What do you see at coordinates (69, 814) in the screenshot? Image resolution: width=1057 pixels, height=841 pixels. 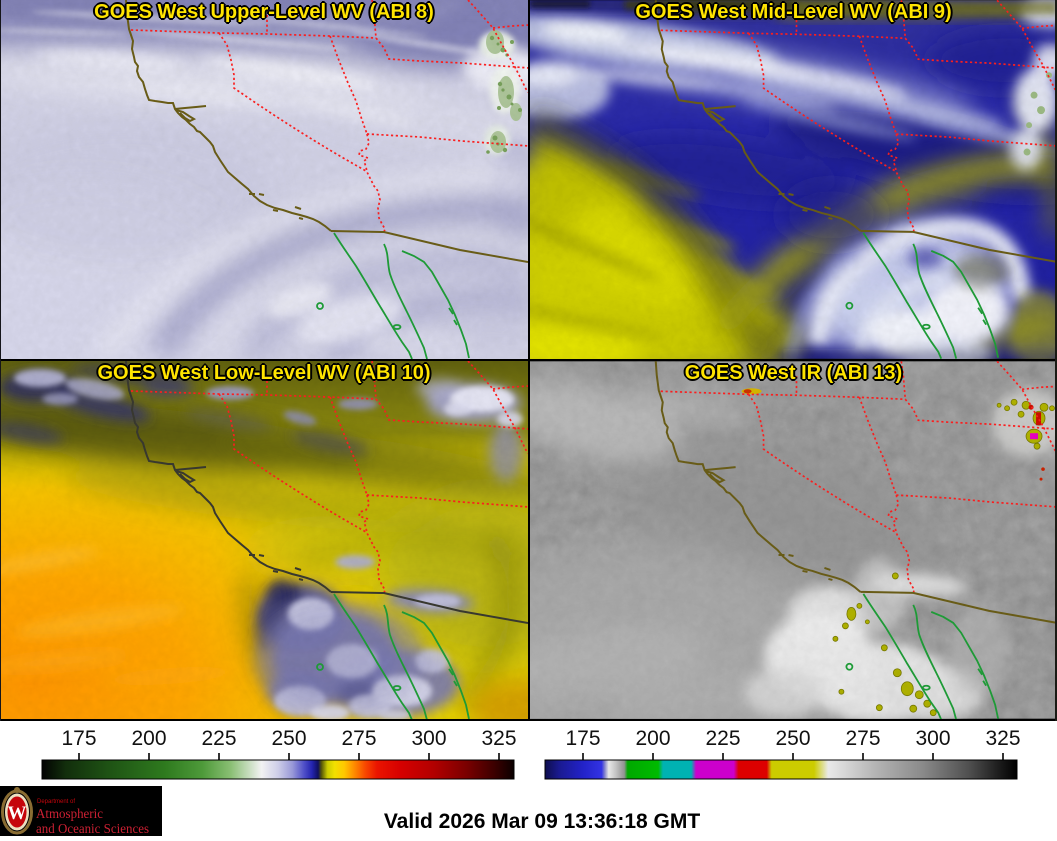 I see `svg-text: Atmospheric` at bounding box center [69, 814].